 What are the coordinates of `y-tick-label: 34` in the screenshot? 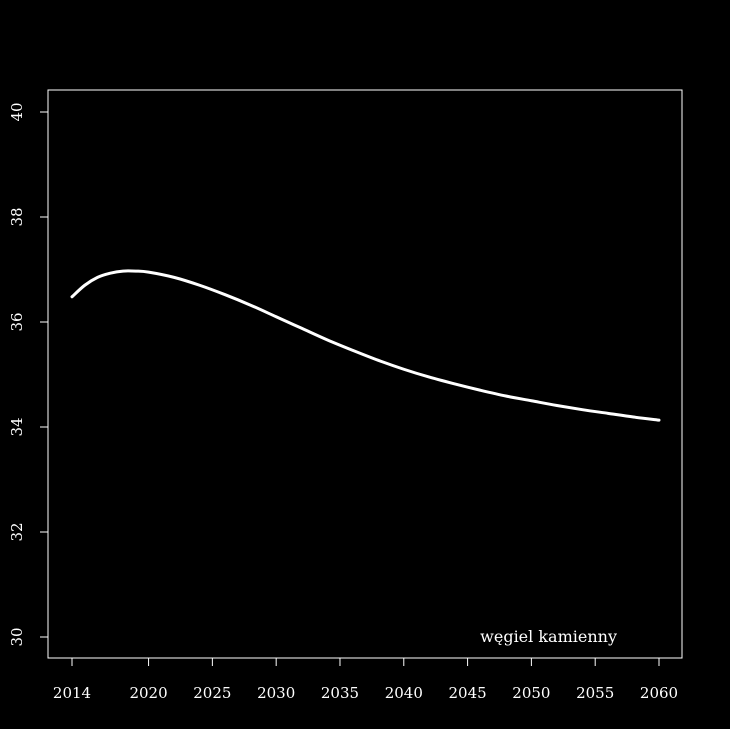 It's located at (17, 426).